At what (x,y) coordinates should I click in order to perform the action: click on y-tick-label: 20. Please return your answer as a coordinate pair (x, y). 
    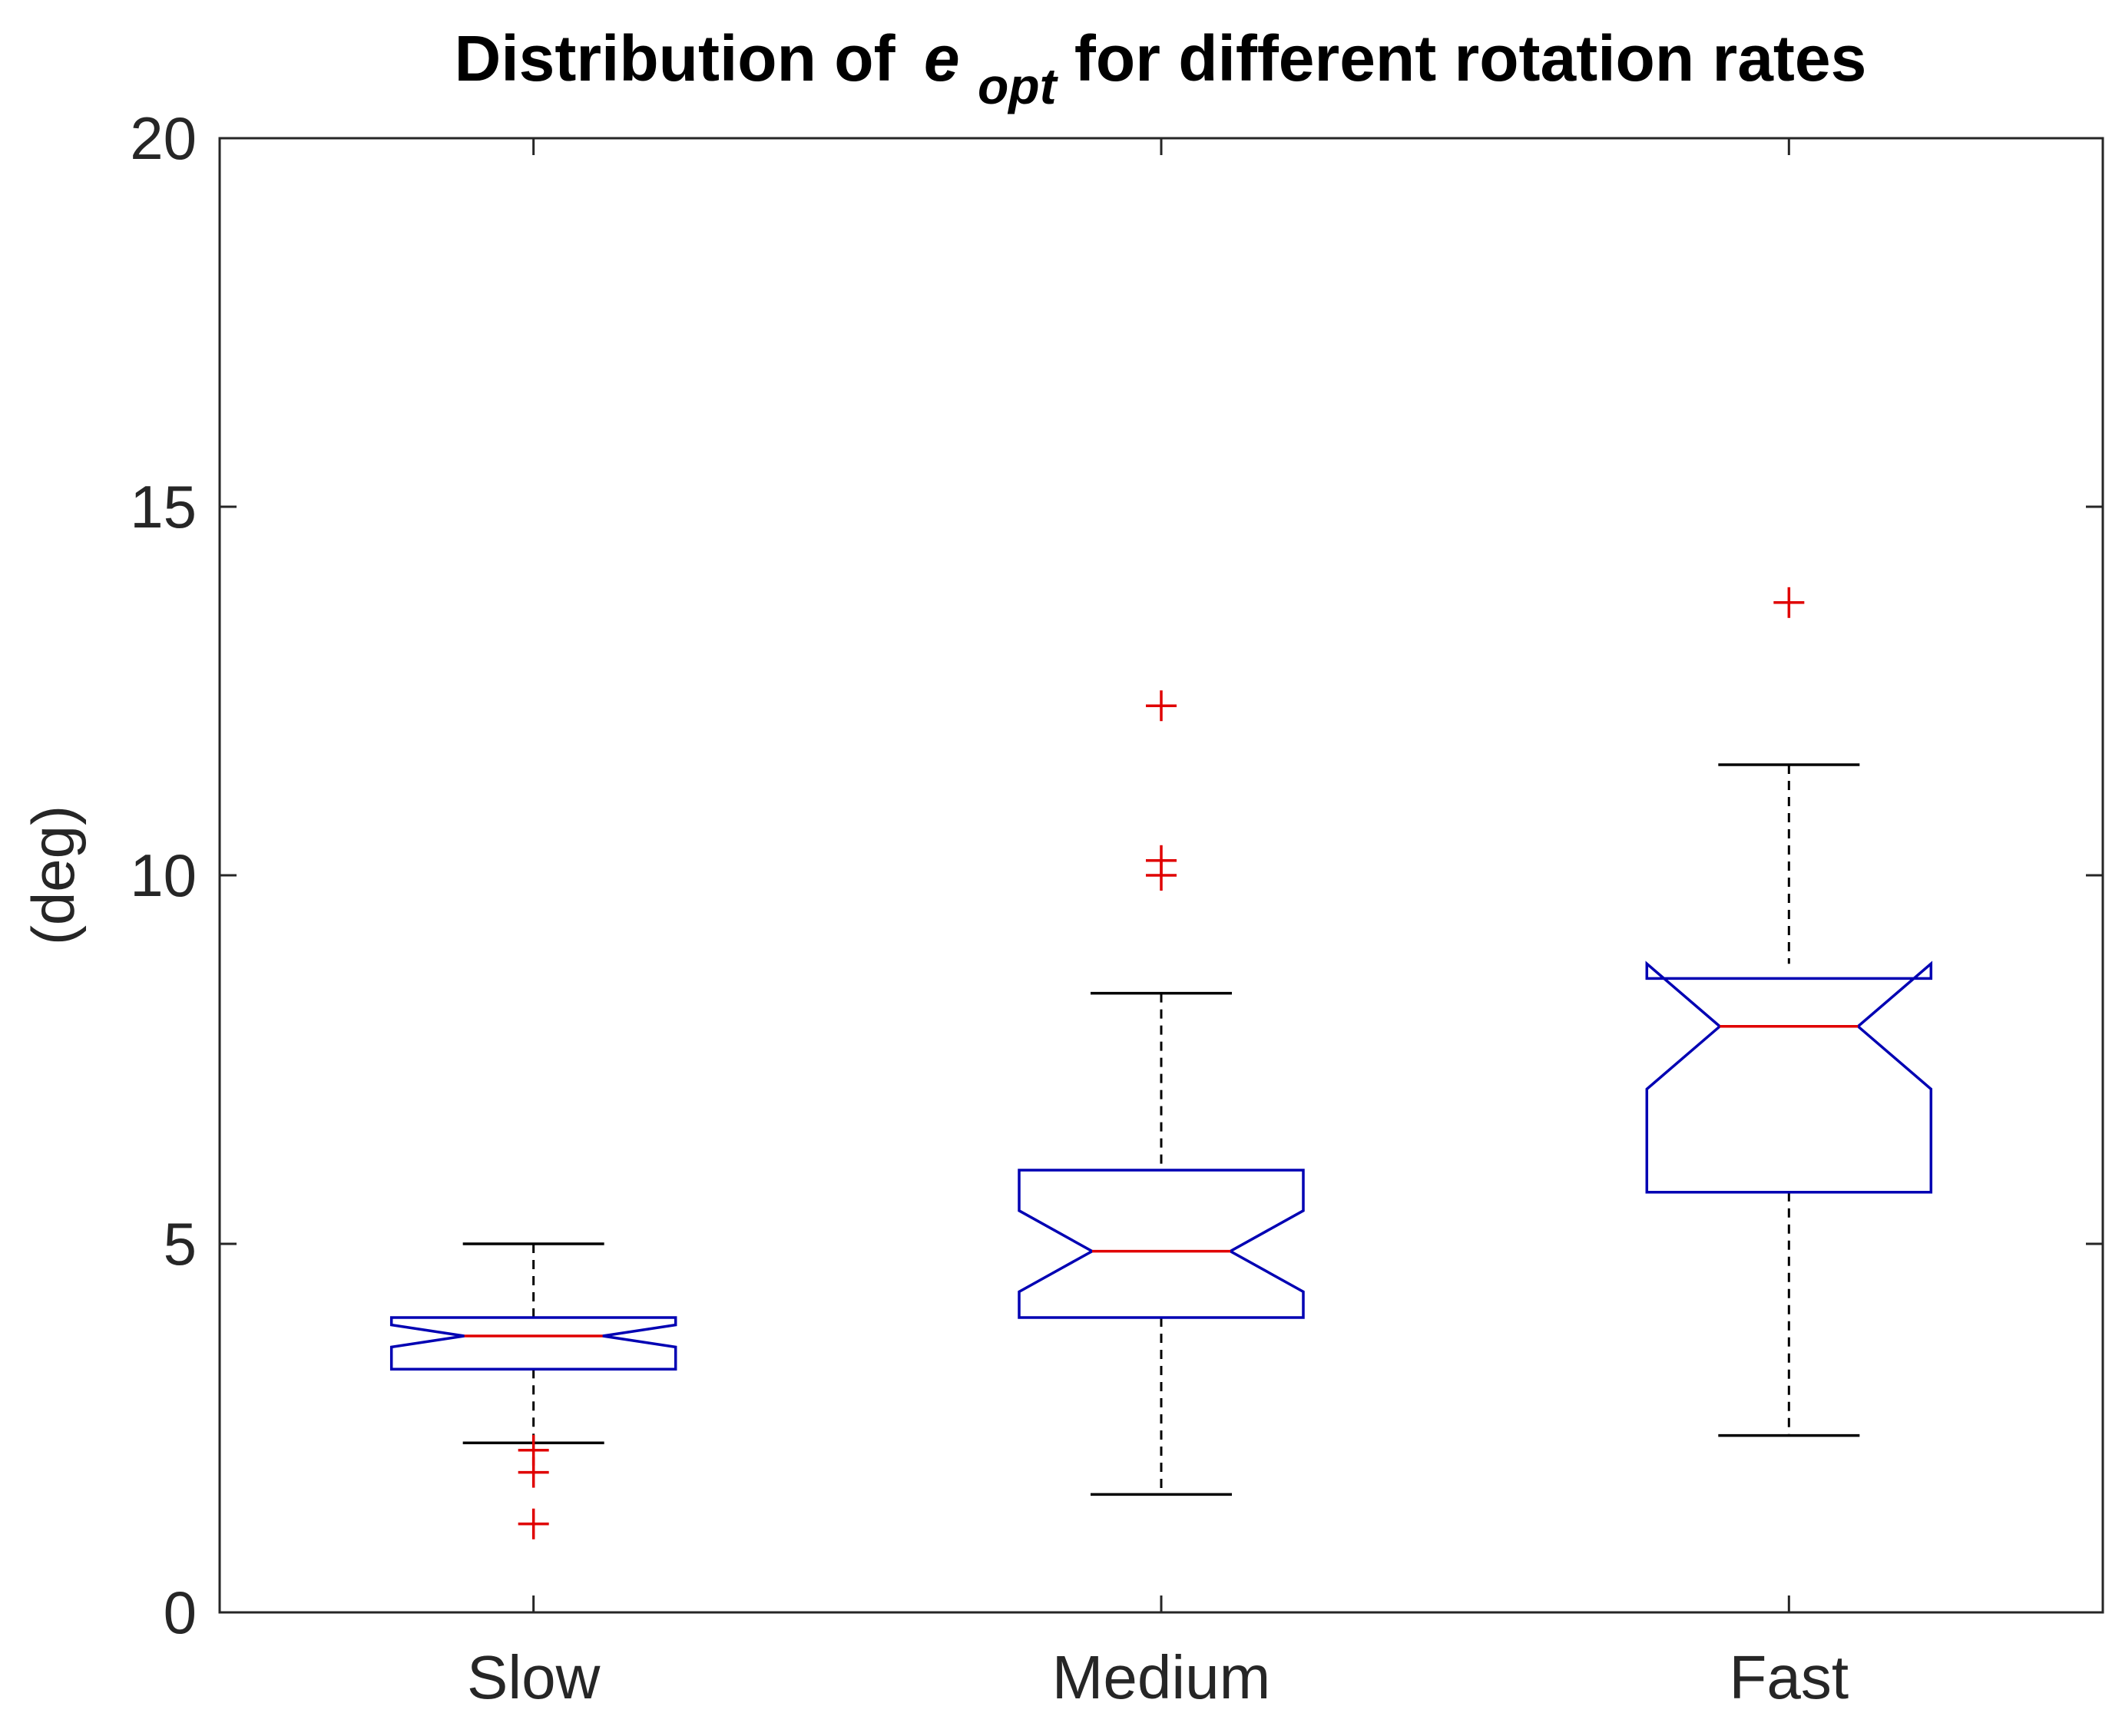
    Looking at the image, I should click on (164, 138).